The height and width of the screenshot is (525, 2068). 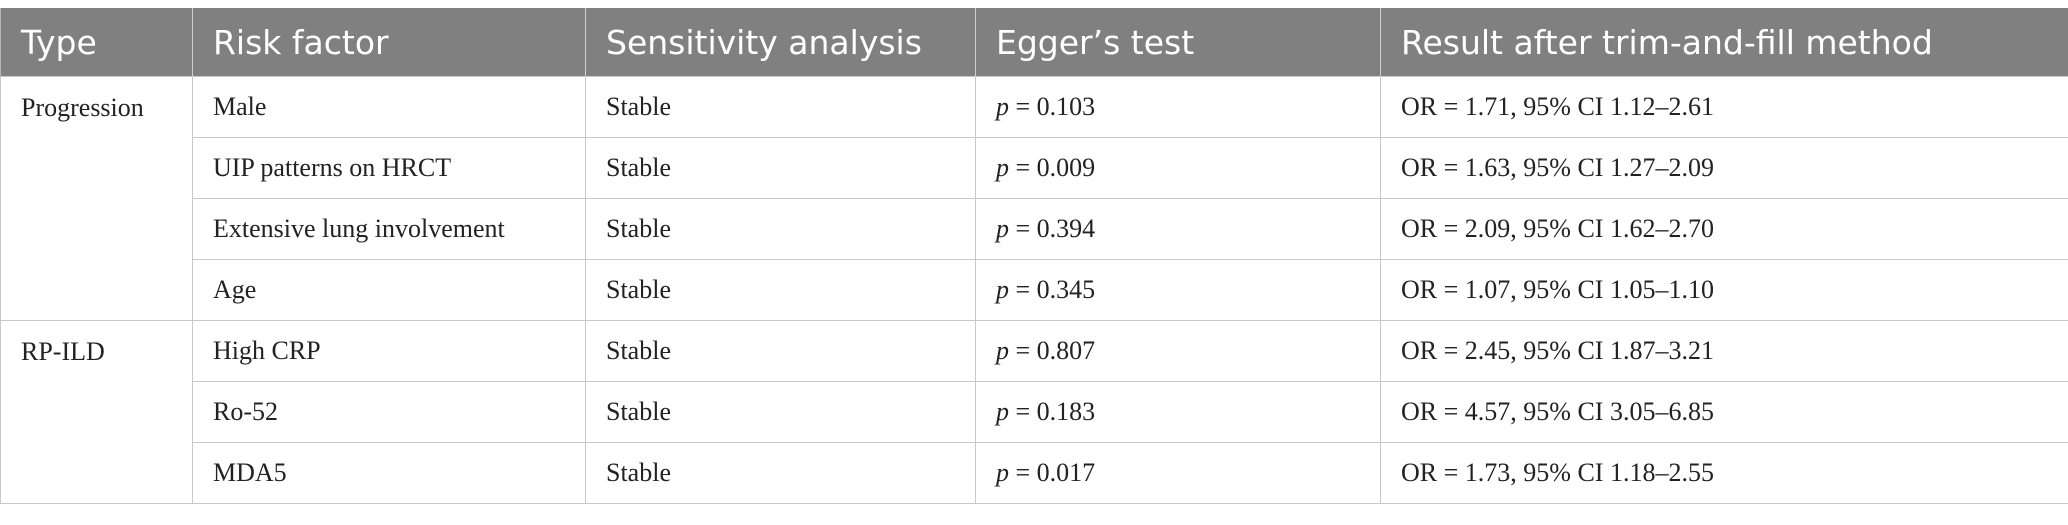 I want to click on header-eggers-test: Egger’s test, so click(x=1178, y=42).